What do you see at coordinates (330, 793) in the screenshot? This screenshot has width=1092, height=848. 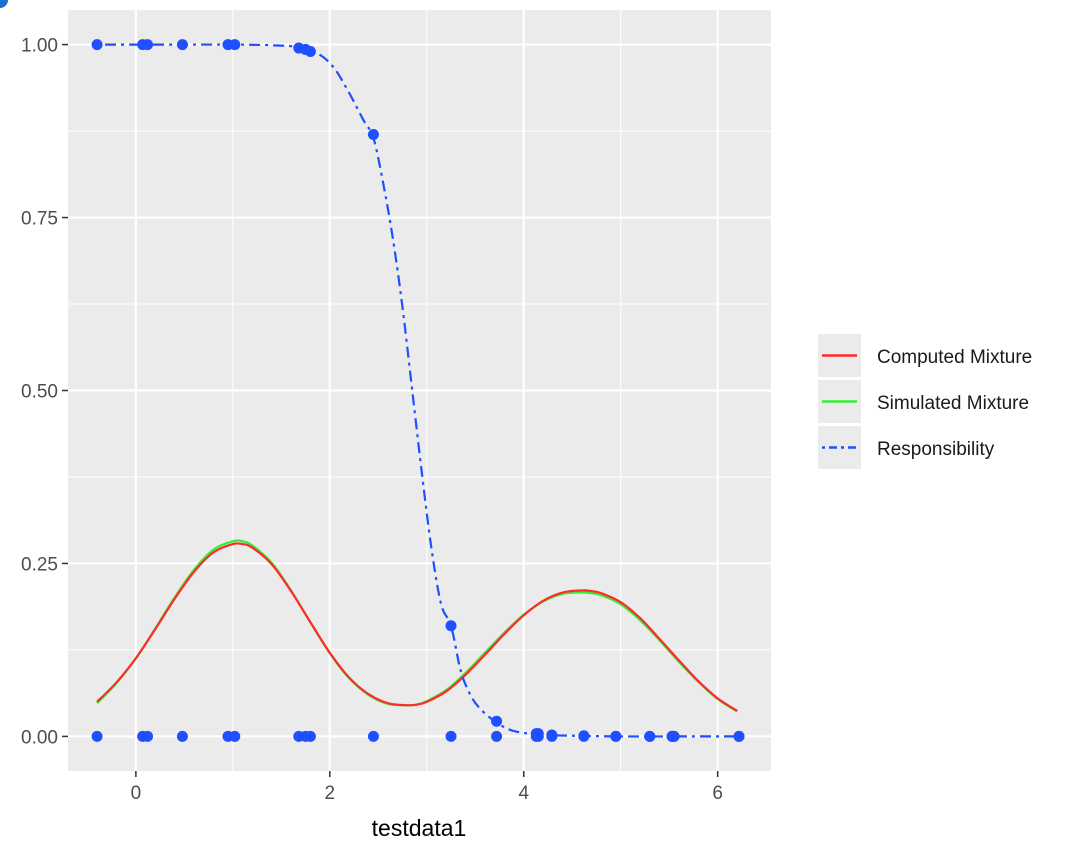 I see `x-tick-label: 2` at bounding box center [330, 793].